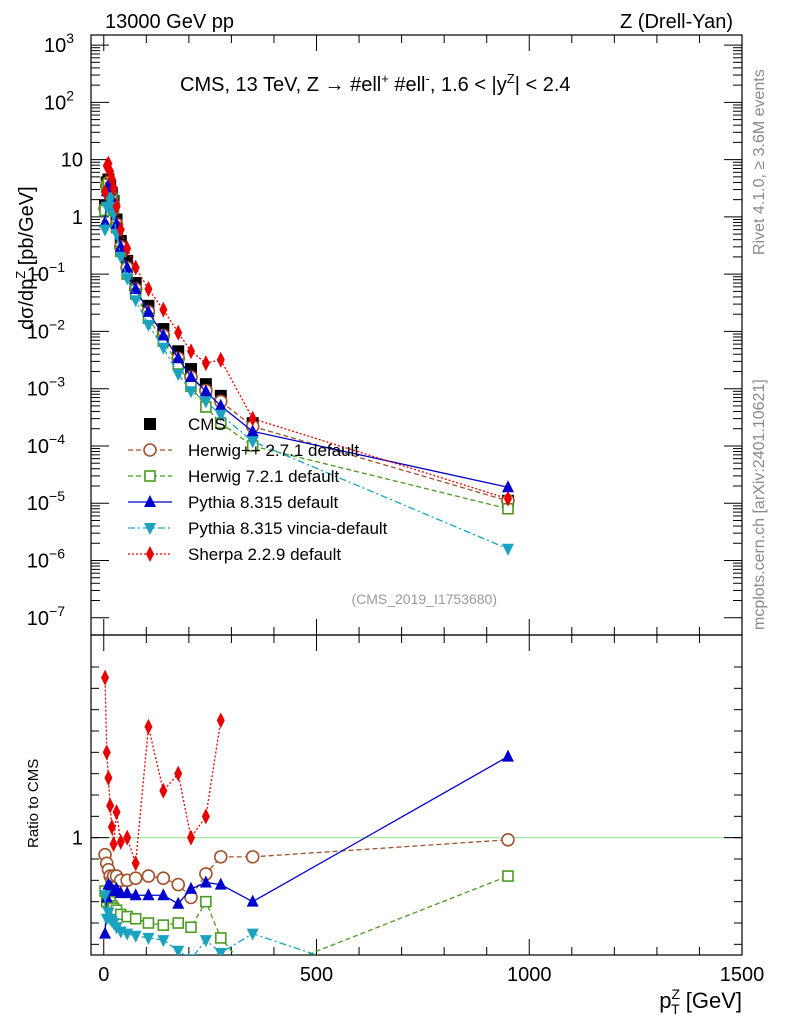  I want to click on mcplots-label: mcplots.cern.ch [arXiv:2401.10621], so click(759, 504).